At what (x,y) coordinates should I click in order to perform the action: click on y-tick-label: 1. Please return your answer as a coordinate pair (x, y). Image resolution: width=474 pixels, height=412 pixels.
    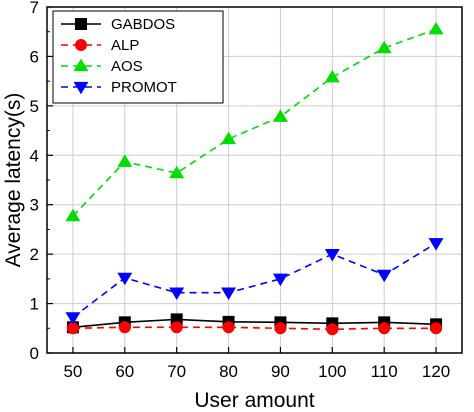
    Looking at the image, I should click on (34, 304).